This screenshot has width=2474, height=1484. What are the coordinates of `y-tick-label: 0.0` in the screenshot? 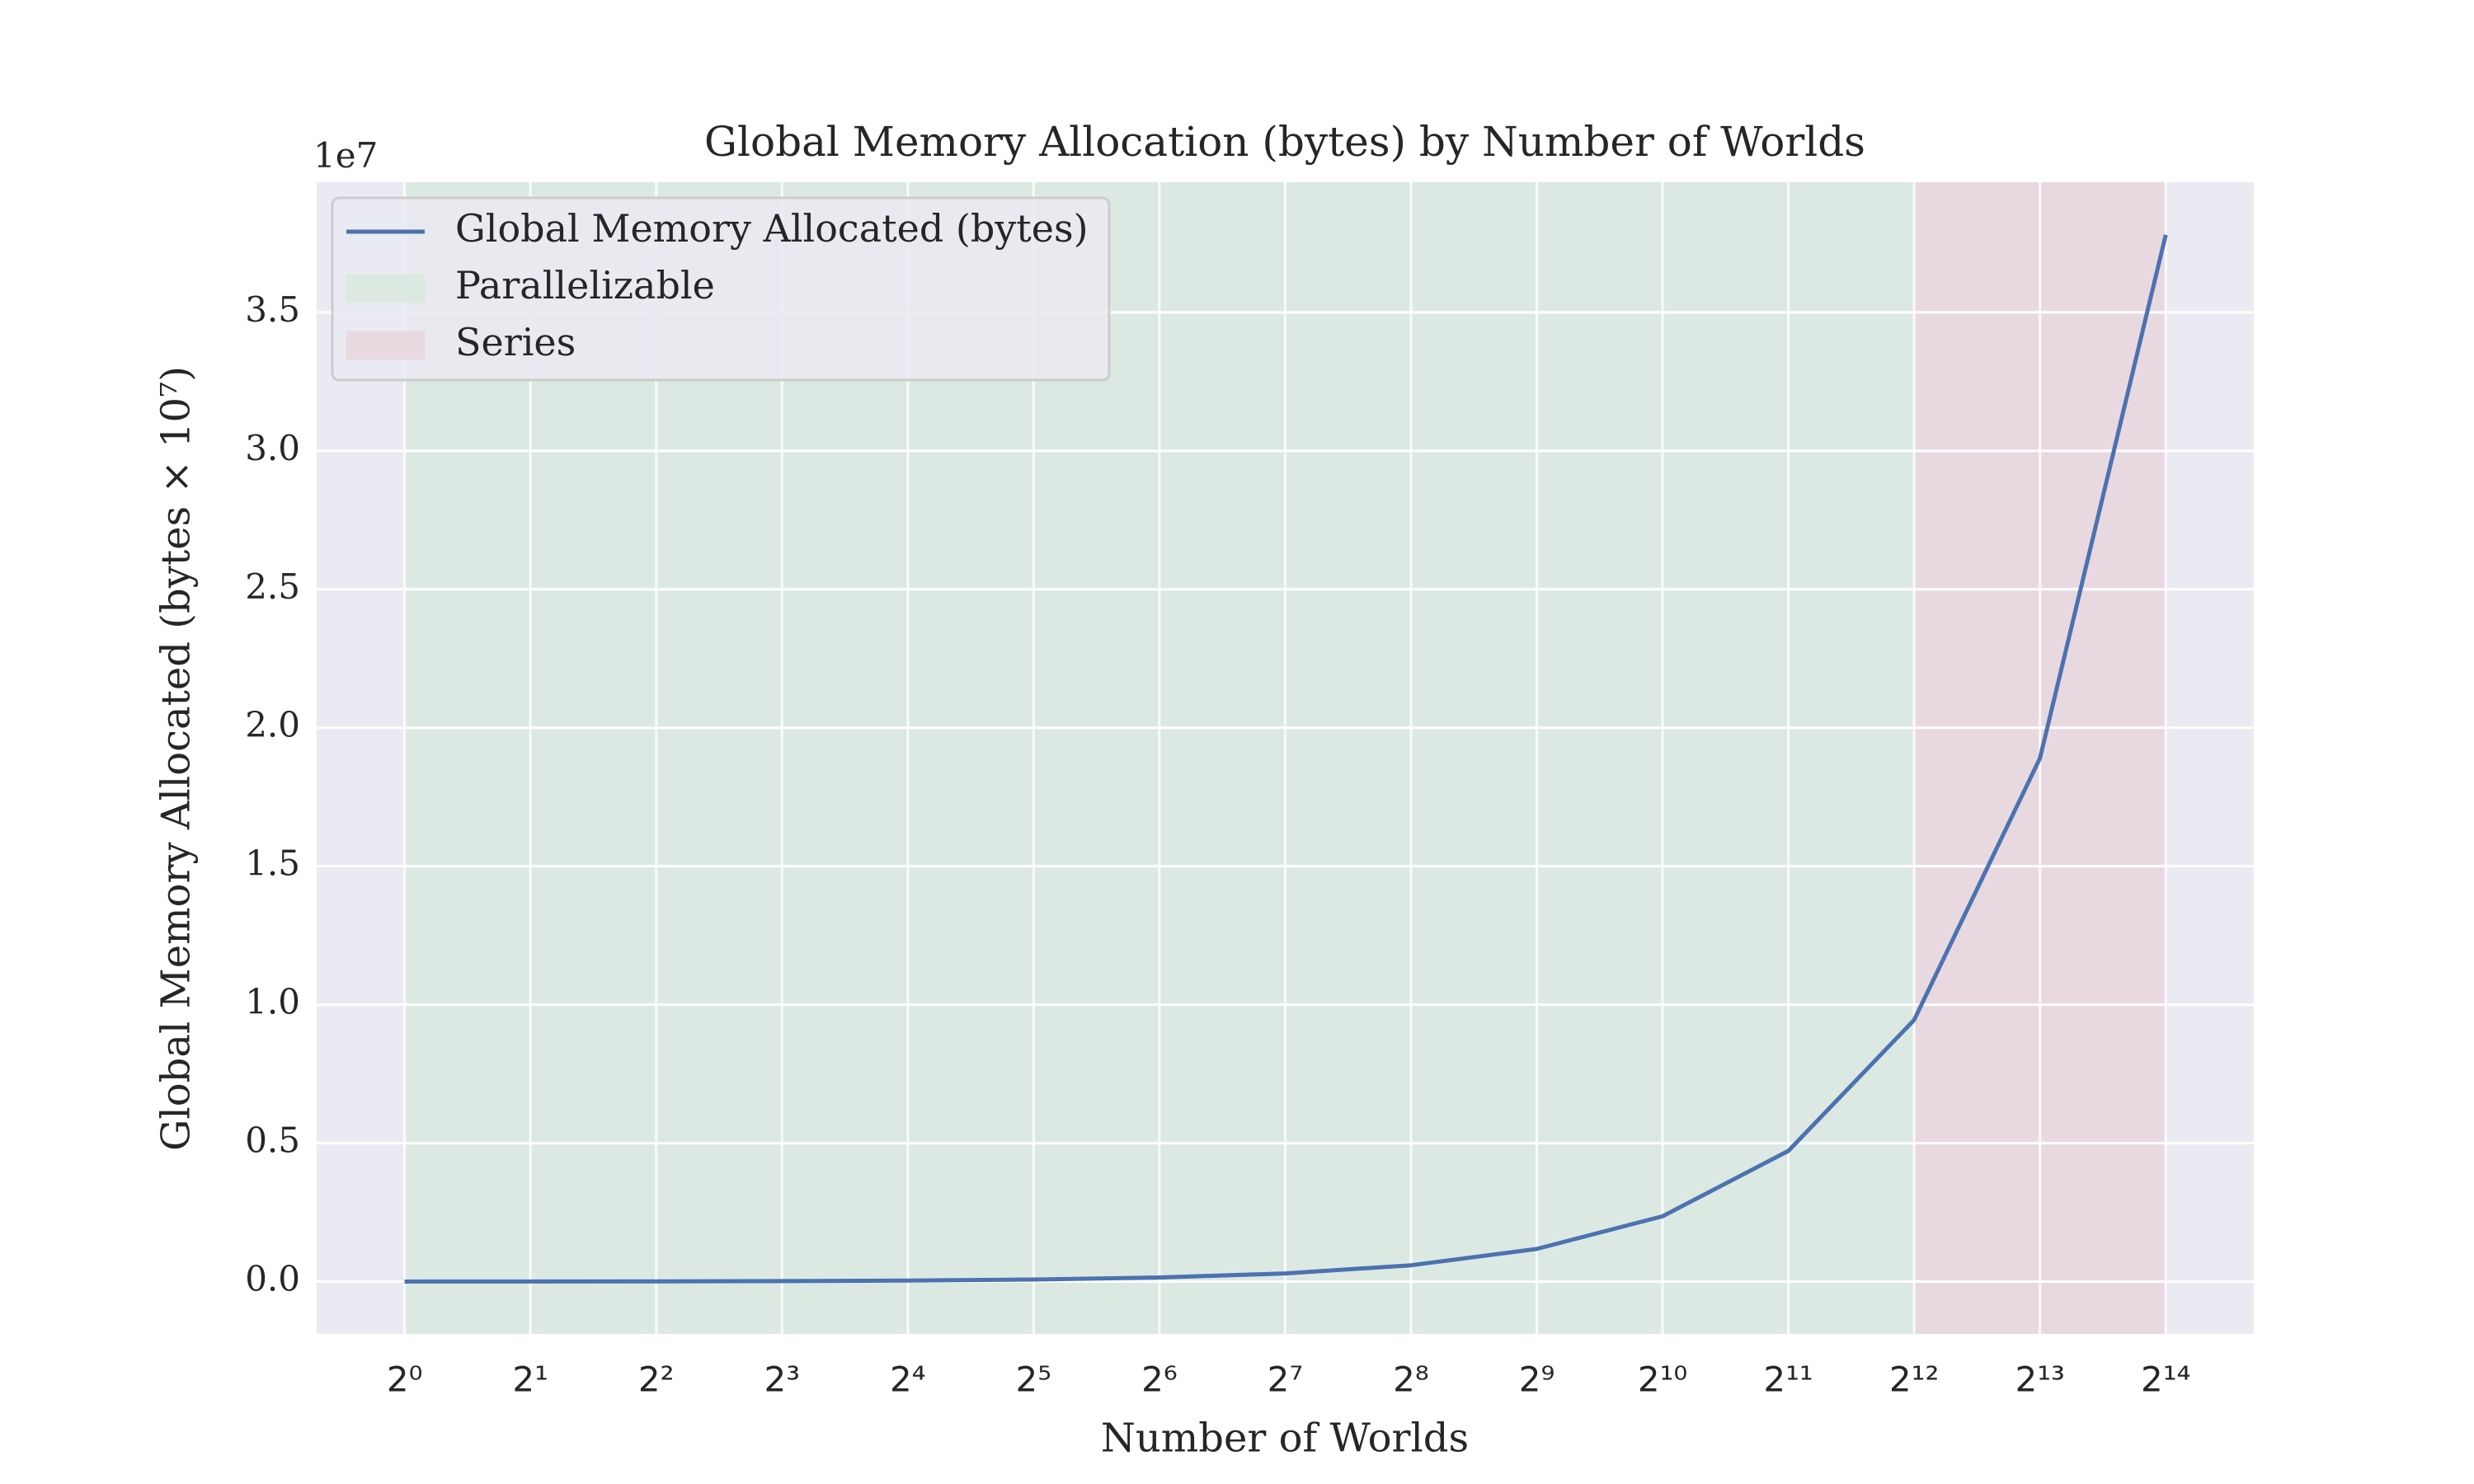 It's located at (272, 1279).